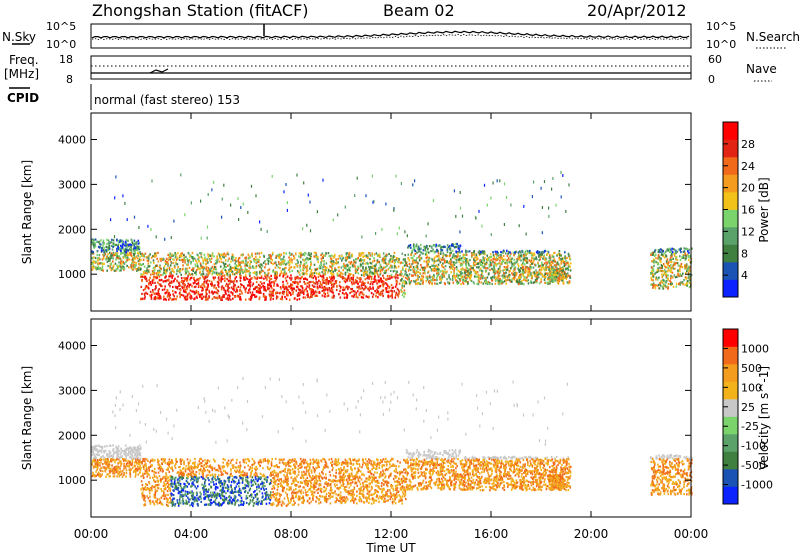 The height and width of the screenshot is (554, 800). I want to click on nsearch-tick-top: 10^5, so click(721, 26).